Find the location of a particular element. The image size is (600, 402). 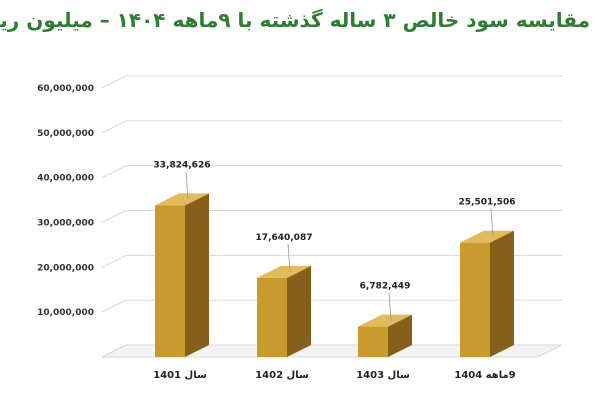

x-tick-label: سال 1401 is located at coordinates (180, 375).